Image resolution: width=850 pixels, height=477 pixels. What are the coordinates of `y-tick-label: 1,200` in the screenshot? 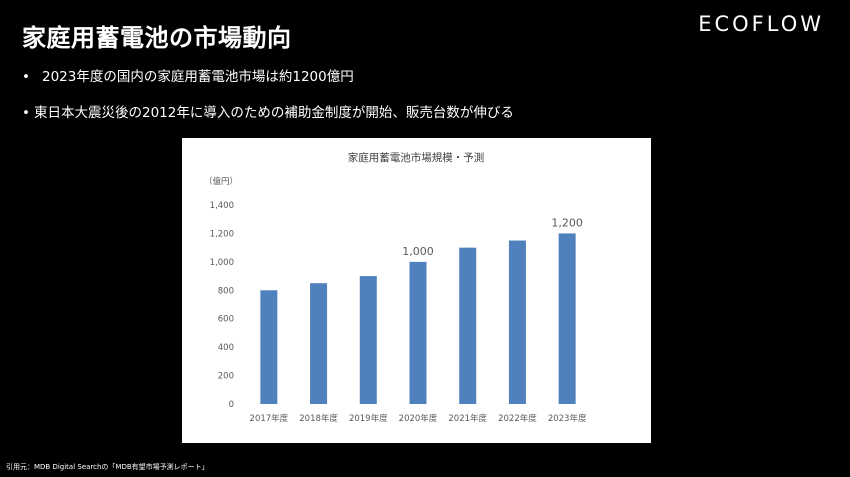 It's located at (222, 234).